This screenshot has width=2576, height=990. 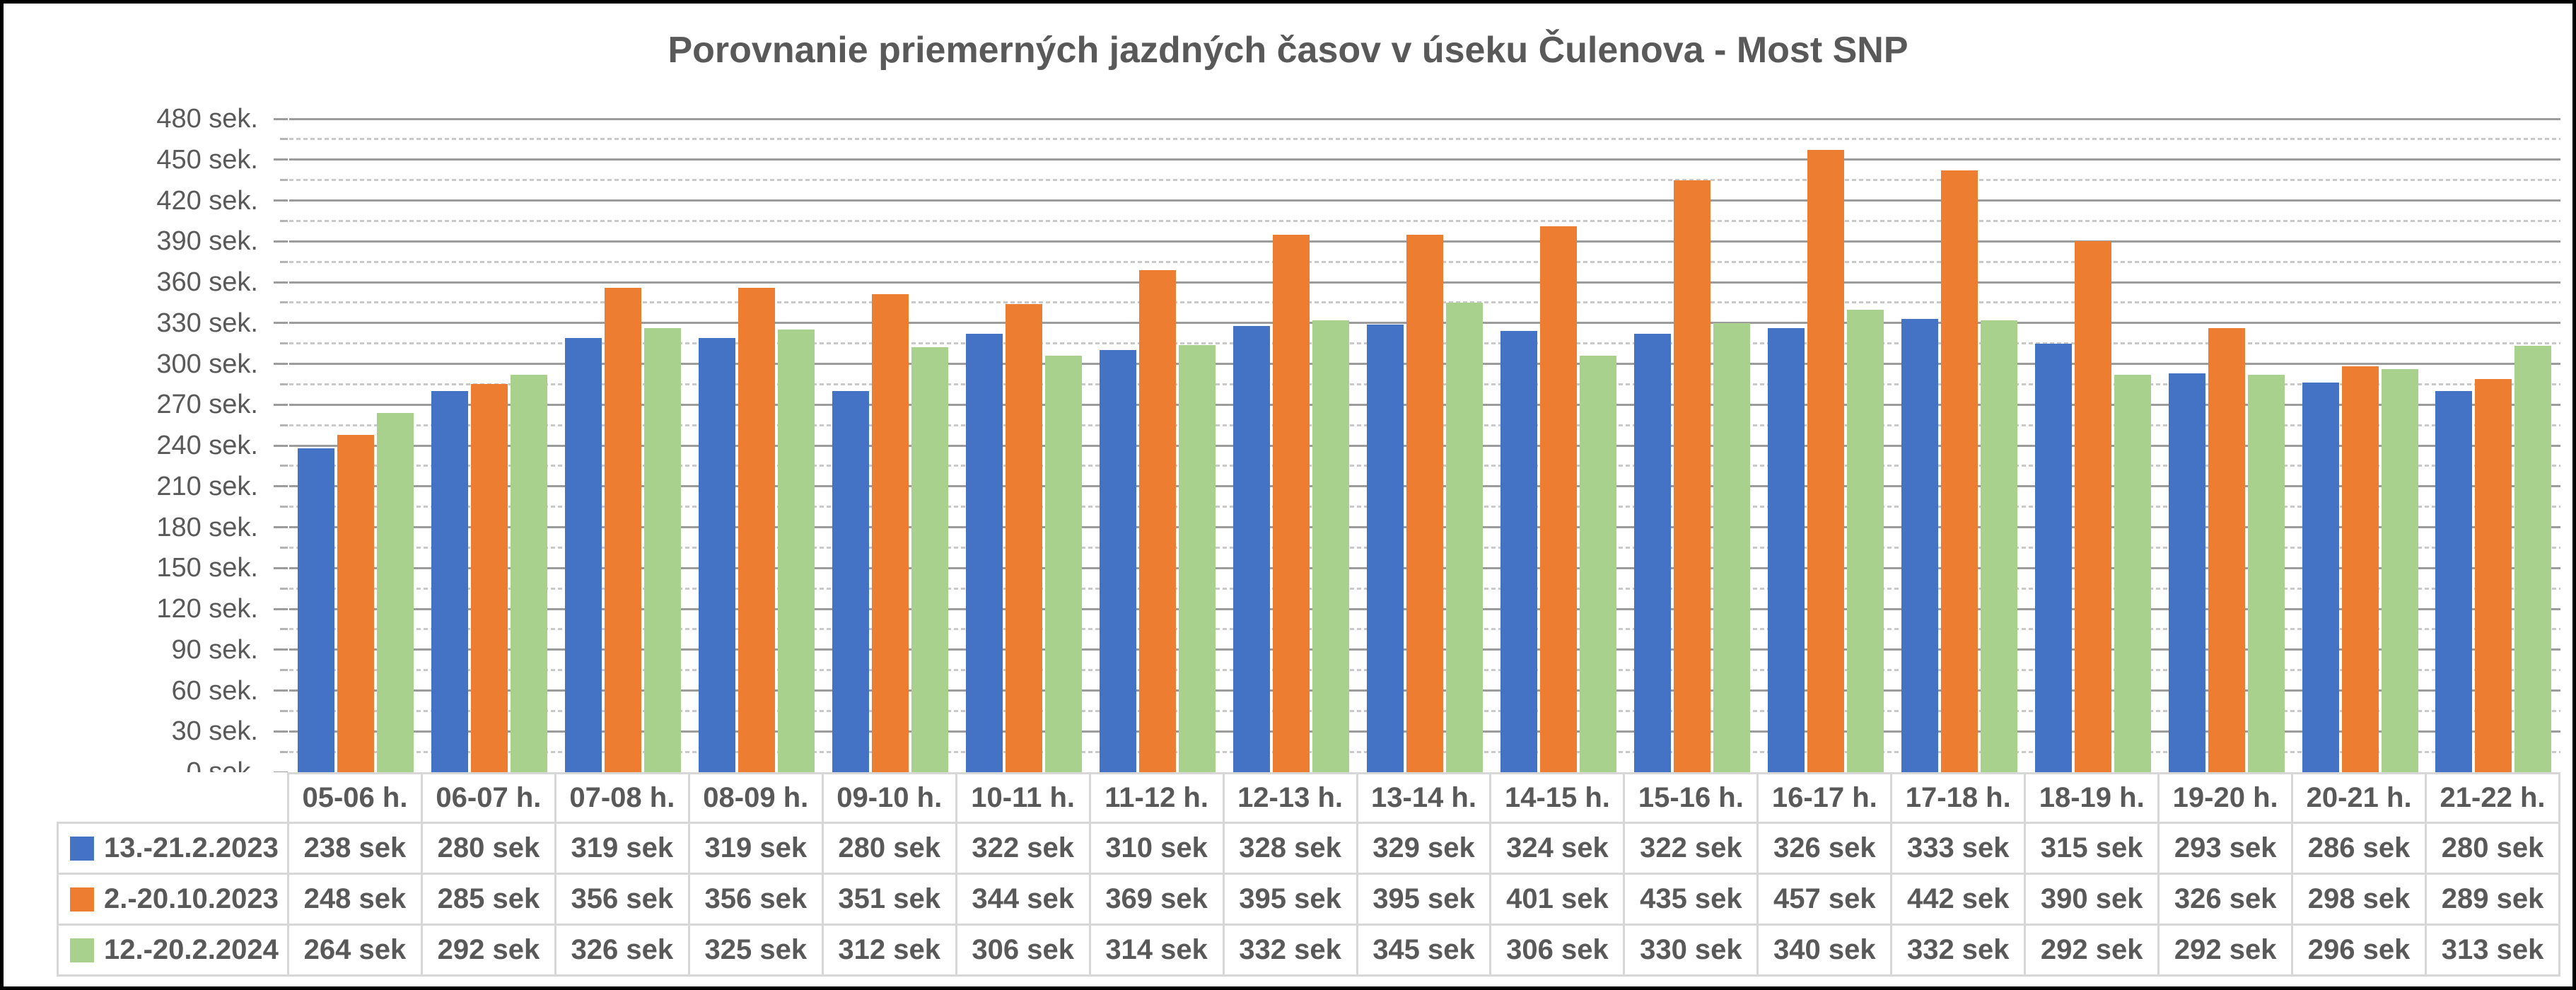 I want to click on y-axis-label: 30 sek., so click(x=215, y=731).